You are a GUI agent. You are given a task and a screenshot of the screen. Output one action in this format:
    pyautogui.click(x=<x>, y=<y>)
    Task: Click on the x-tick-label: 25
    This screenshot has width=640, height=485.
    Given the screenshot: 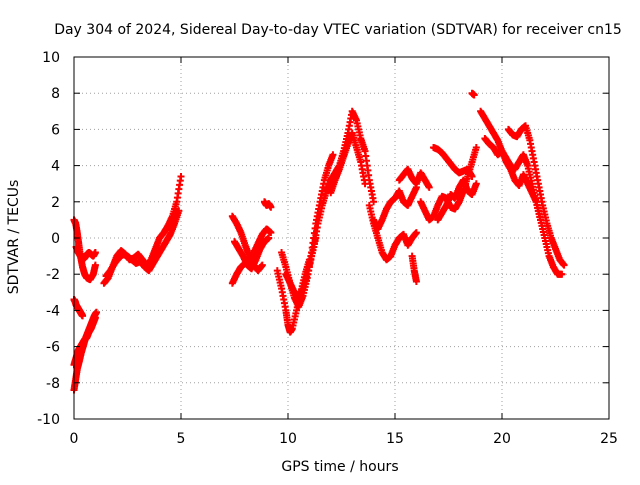 What is the action you would take?
    pyautogui.click(x=609, y=439)
    